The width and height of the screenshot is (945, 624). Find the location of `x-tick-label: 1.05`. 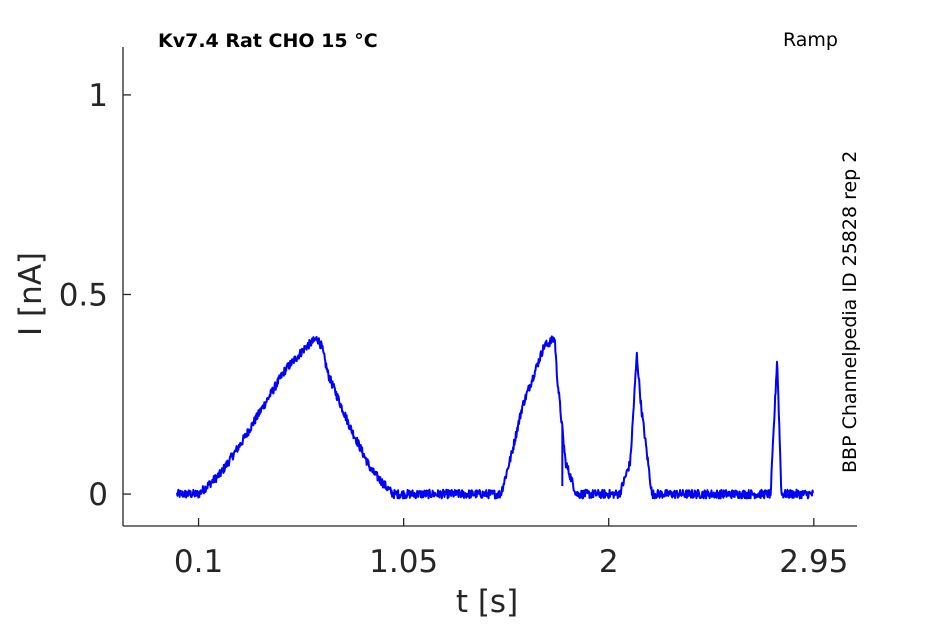

x-tick-label: 1.05 is located at coordinates (403, 562).